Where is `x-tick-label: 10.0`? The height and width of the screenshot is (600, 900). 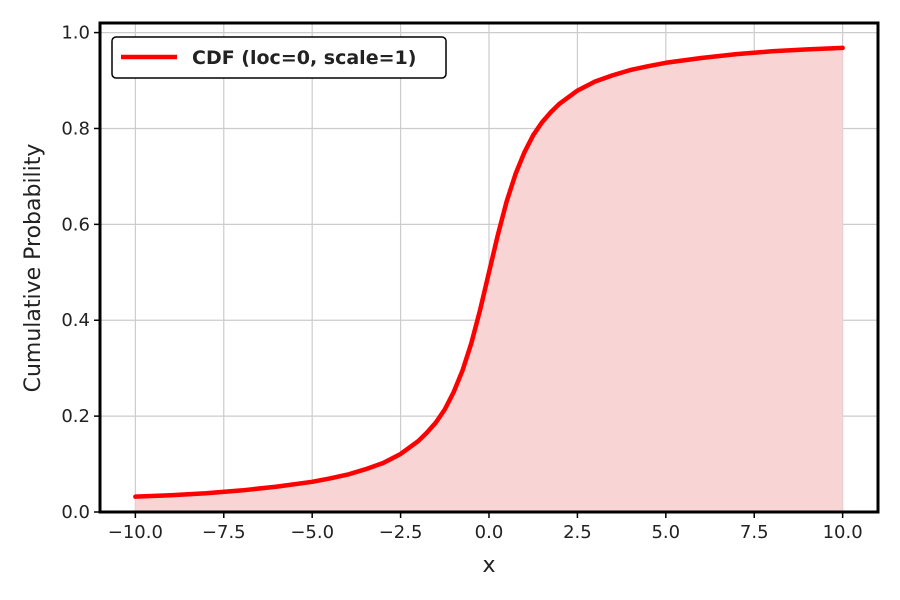 x-tick-label: 10.0 is located at coordinates (843, 532).